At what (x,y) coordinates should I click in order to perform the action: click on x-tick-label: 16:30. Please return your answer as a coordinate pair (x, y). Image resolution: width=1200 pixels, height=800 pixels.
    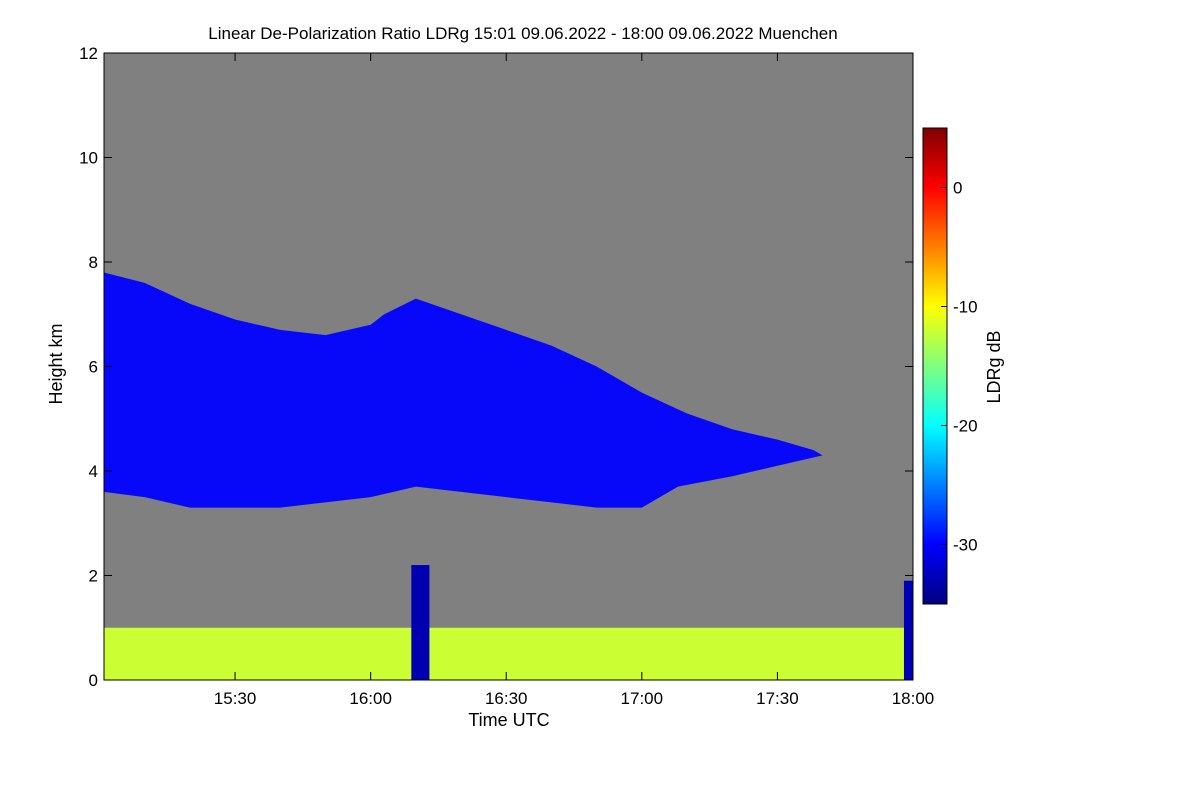
    Looking at the image, I should click on (506, 698).